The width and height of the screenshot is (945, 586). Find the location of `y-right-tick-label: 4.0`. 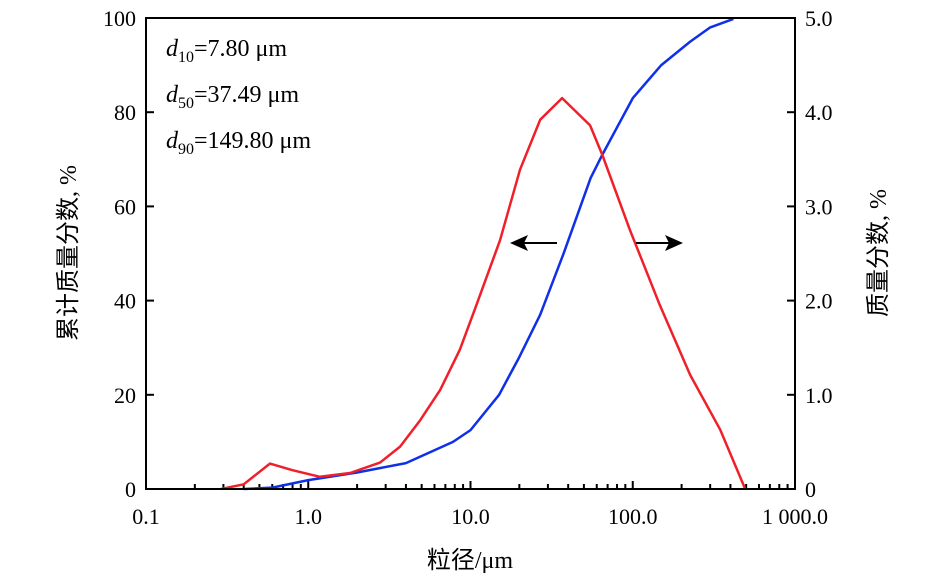

y-right-tick-label: 4.0 is located at coordinates (819, 112).